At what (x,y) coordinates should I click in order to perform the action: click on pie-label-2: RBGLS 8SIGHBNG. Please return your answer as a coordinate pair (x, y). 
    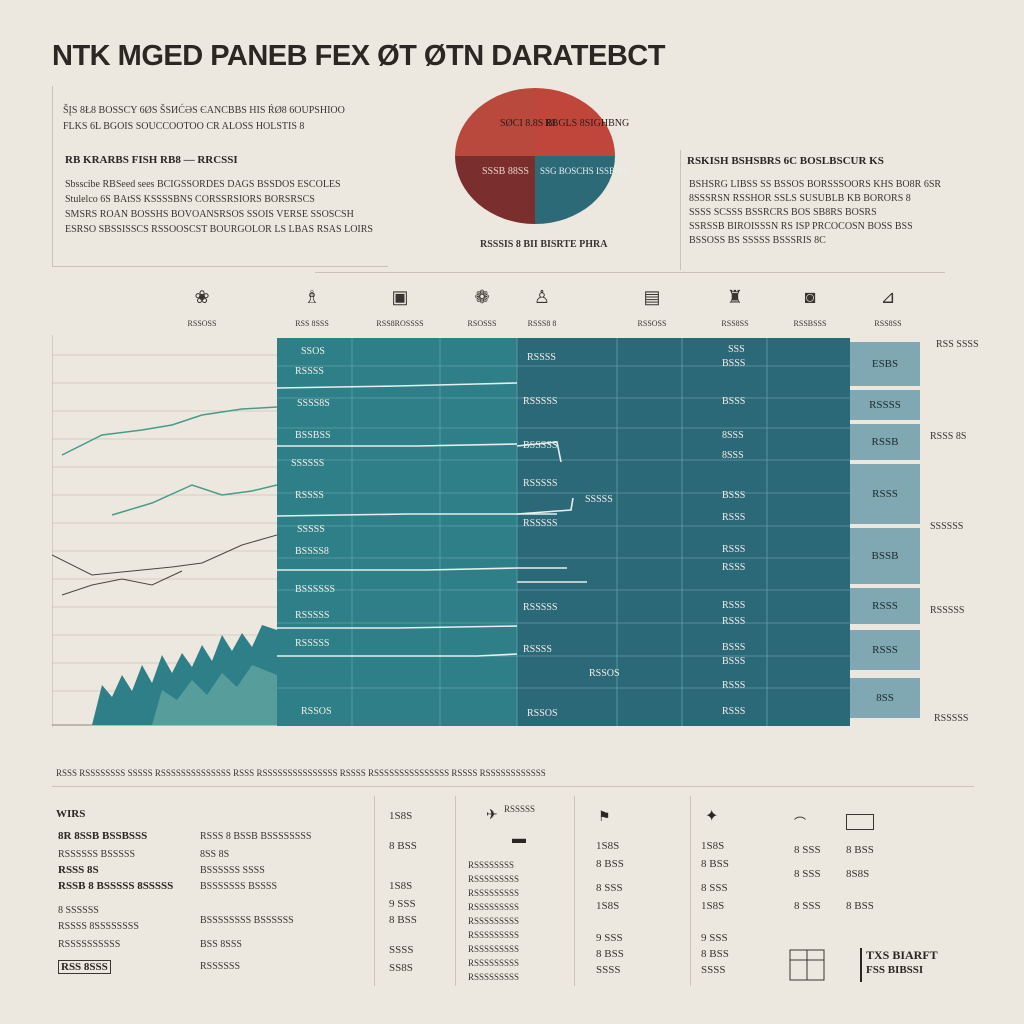
    Looking at the image, I should click on (587, 123).